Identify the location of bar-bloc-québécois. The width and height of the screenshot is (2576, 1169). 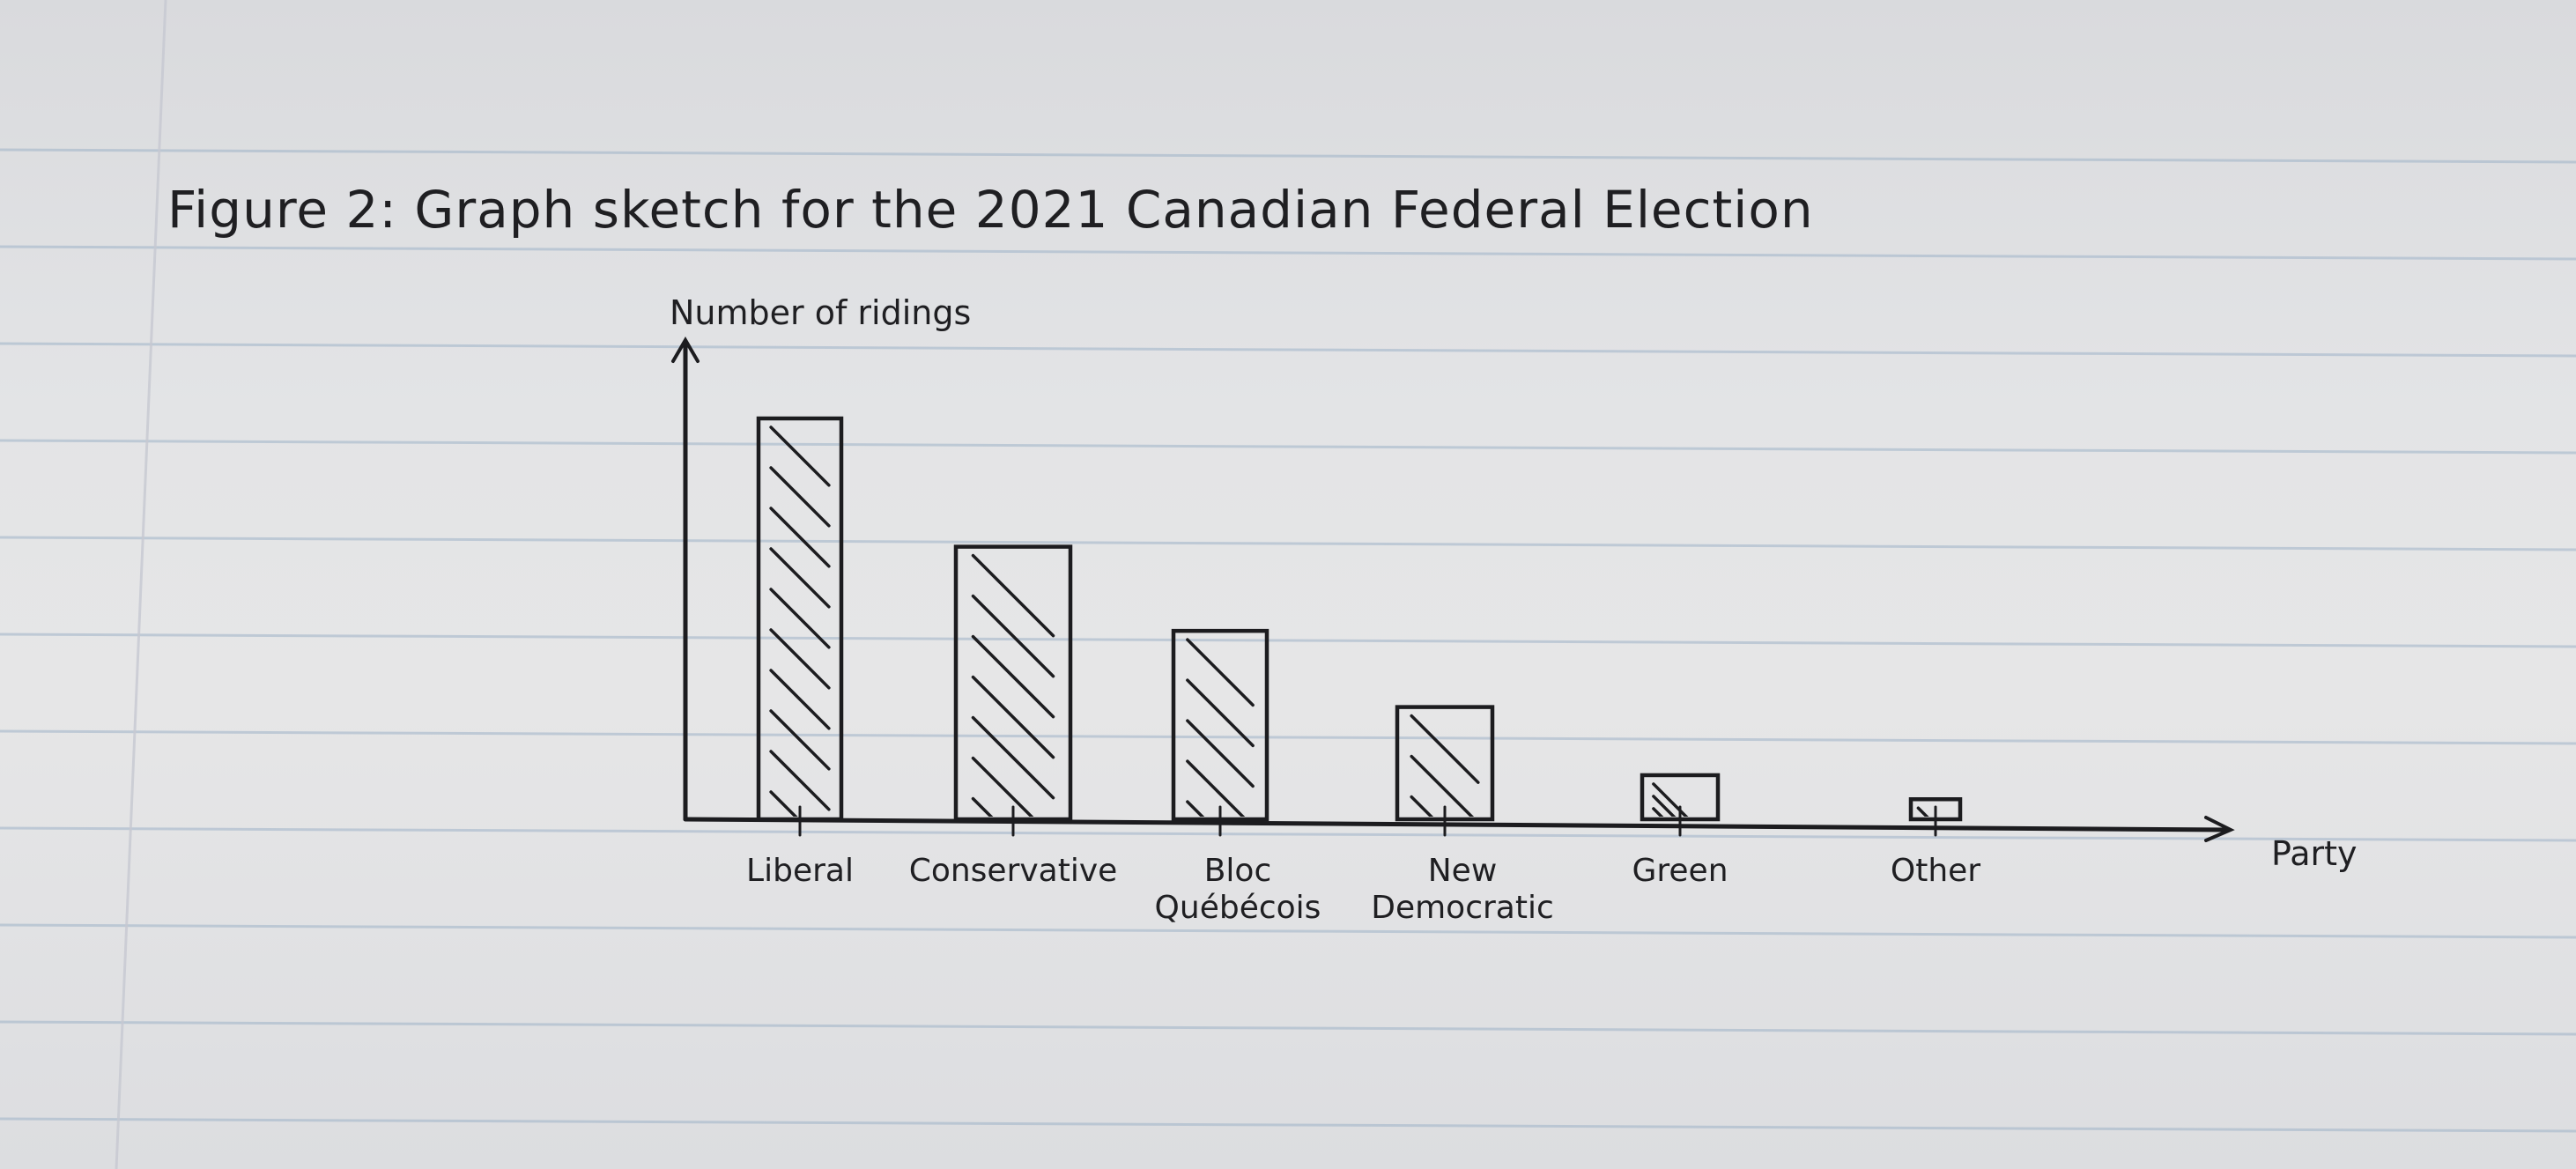
(1220, 732).